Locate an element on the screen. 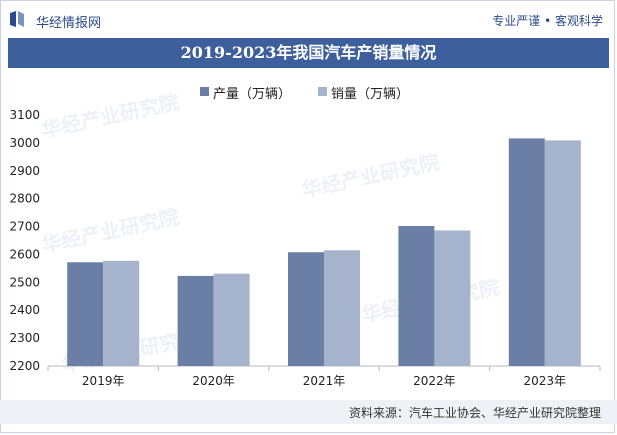  legend-label-sales: 销量（万辆） is located at coordinates (370, 94).